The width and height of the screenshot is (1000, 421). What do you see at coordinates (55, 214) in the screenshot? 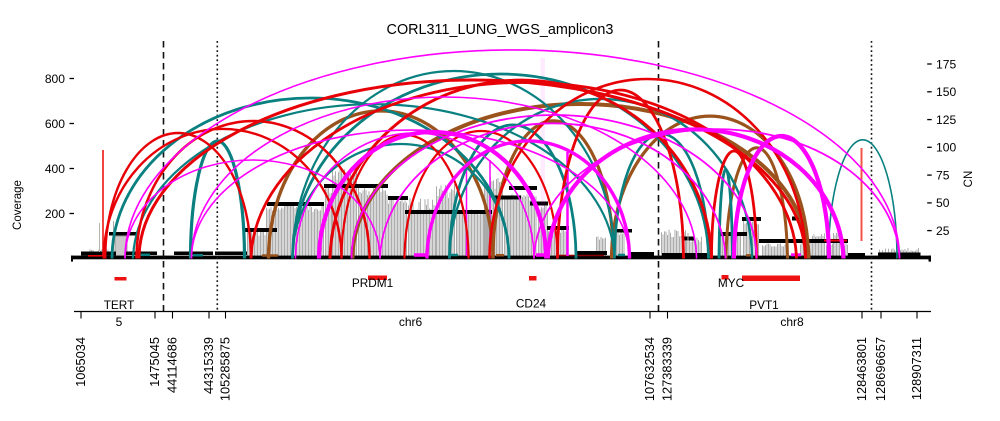
I see `svg-text: 200` at bounding box center [55, 214].